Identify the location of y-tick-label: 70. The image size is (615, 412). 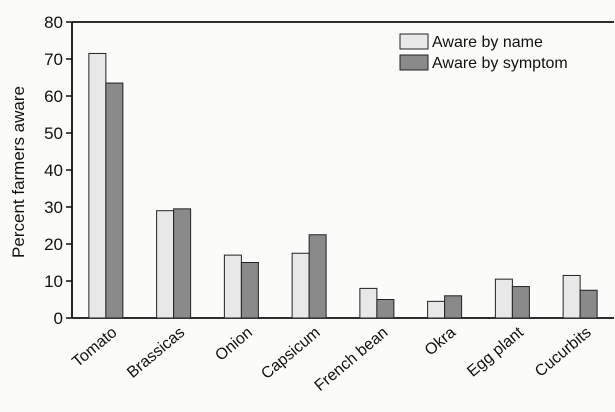
(53, 59).